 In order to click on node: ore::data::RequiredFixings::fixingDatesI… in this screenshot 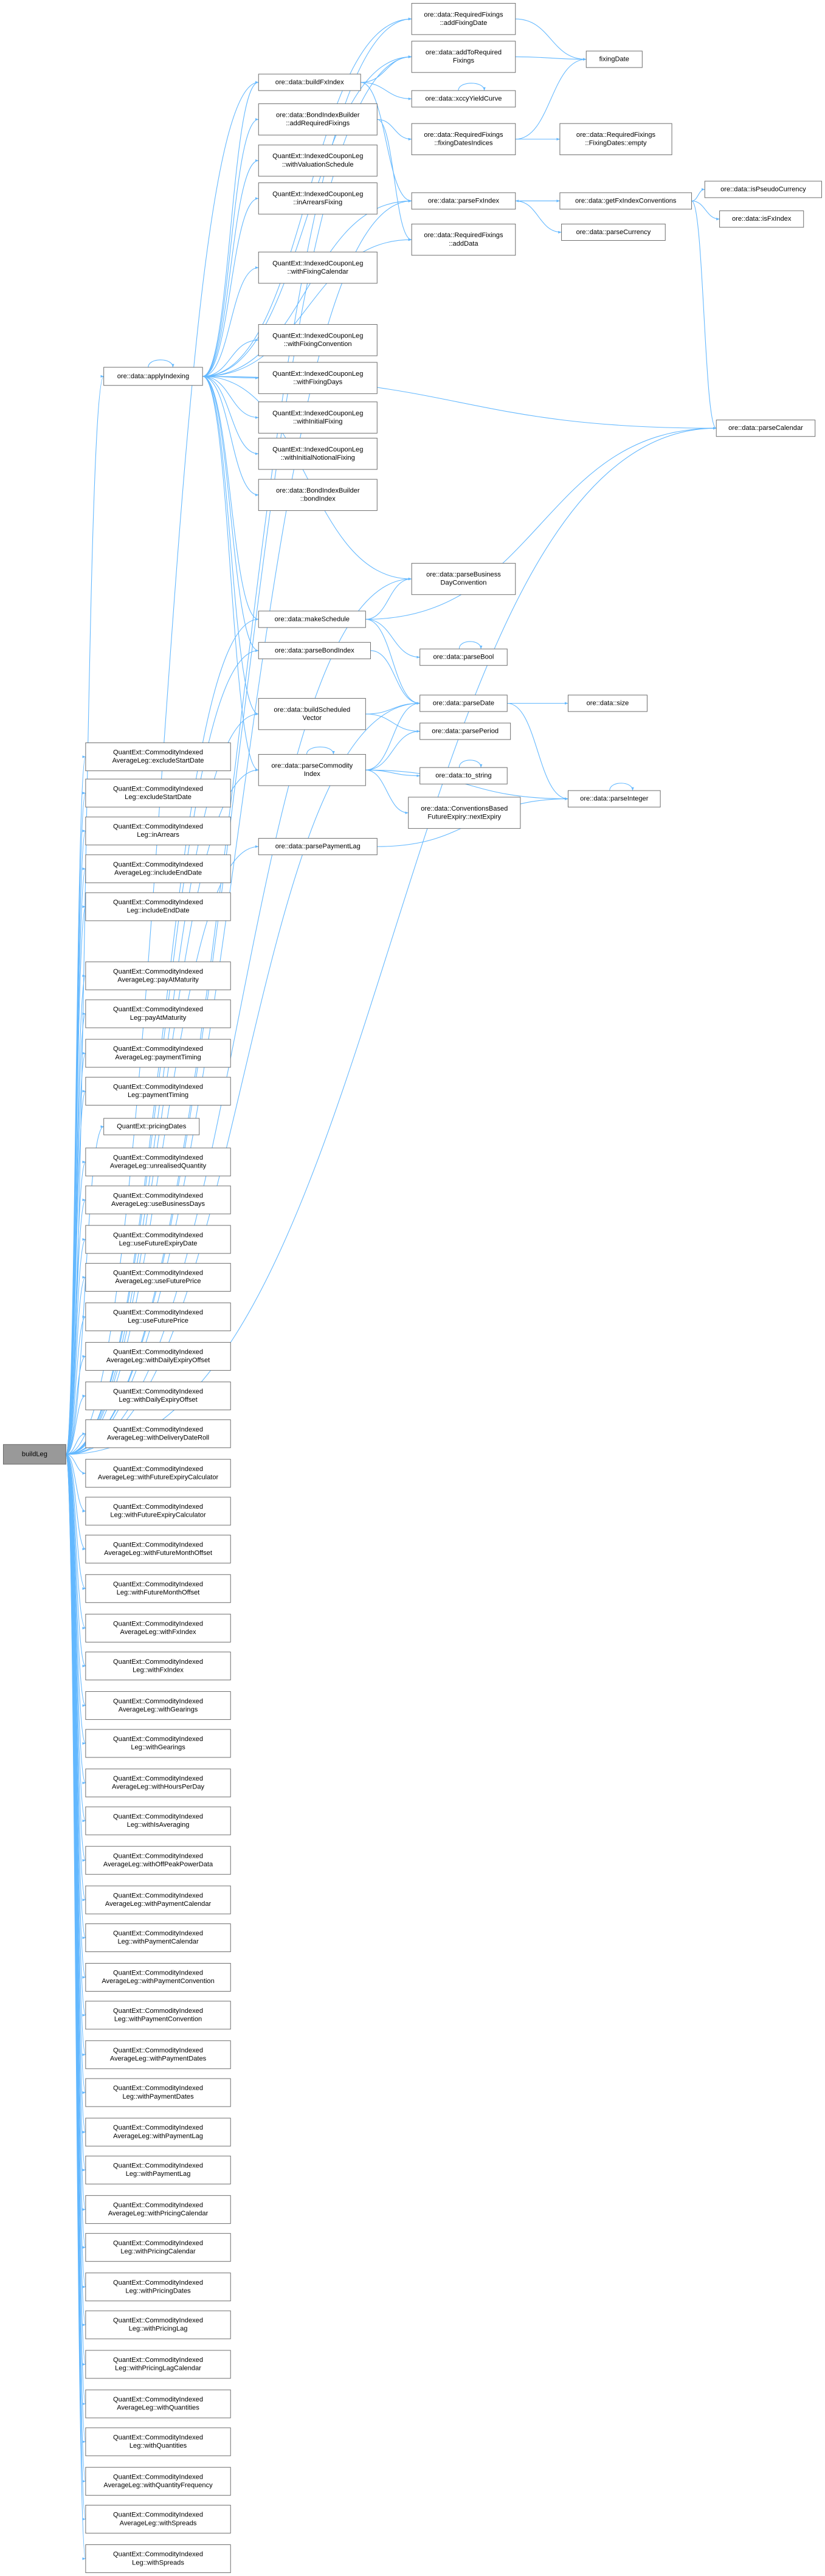, I will do `click(463, 139)`.